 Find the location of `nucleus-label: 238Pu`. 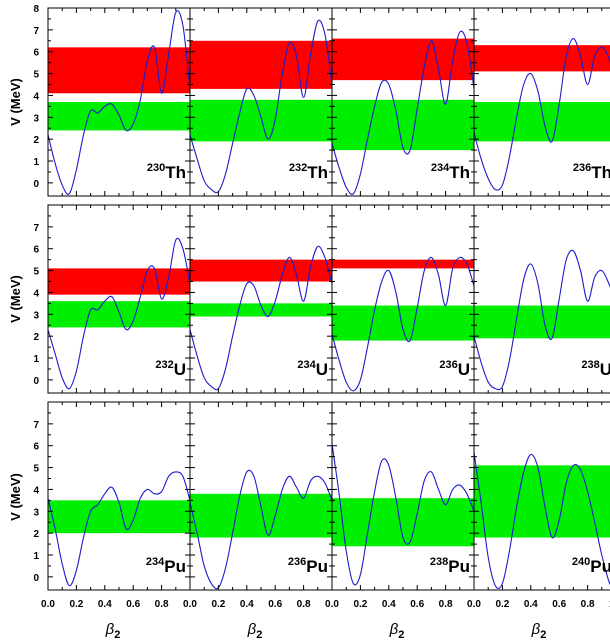

nucleus-label: 238Pu is located at coordinates (450, 566).